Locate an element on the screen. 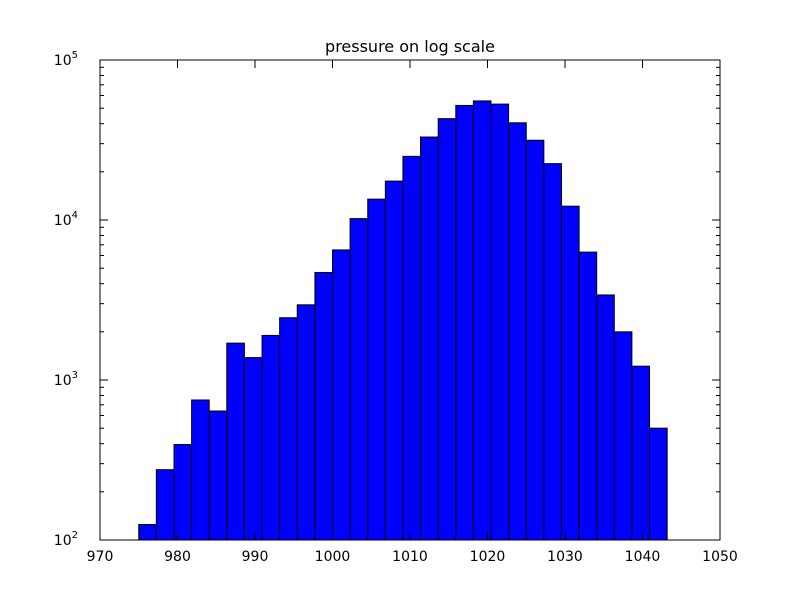  x-tick-label: 980 is located at coordinates (177, 557).